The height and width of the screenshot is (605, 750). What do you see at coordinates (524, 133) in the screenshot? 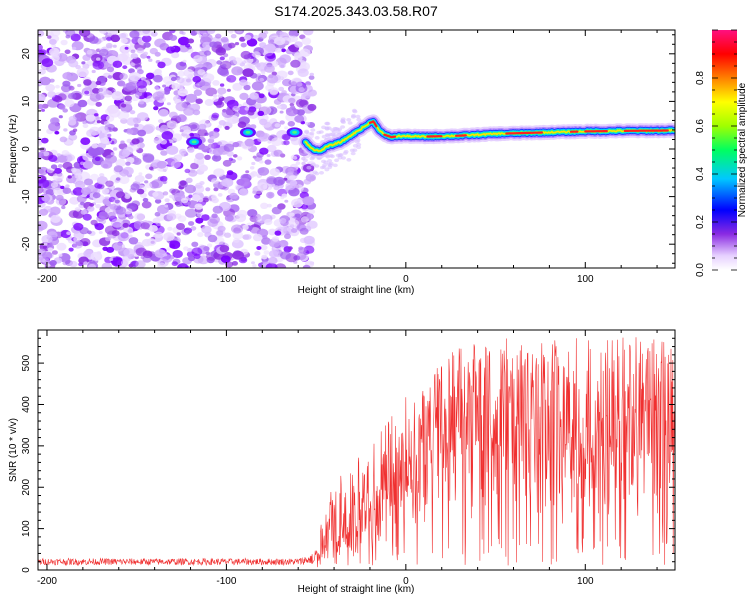
I see `ridge-hot-segment` at bounding box center [524, 133].